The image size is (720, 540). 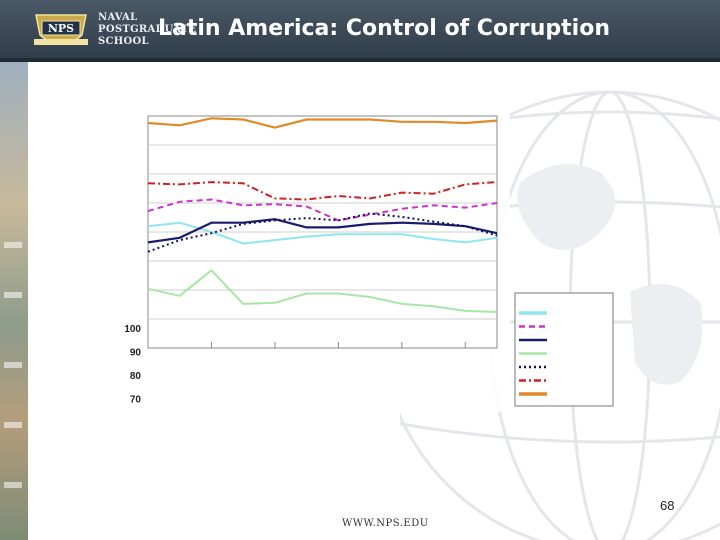 What do you see at coordinates (14, 301) in the screenshot?
I see `campus-photo-strip` at bounding box center [14, 301].